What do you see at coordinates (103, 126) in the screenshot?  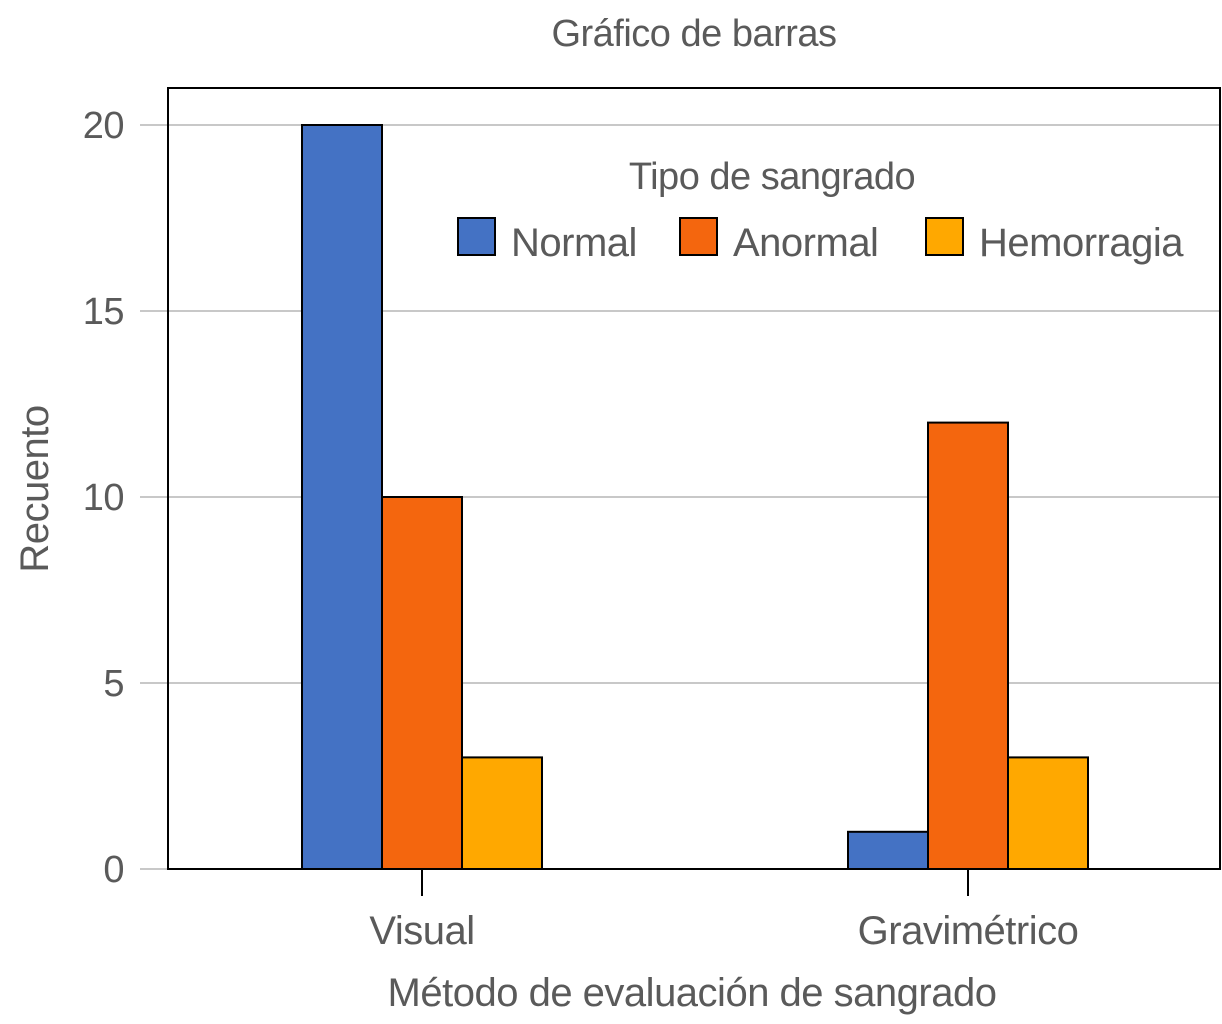 I see `y-tick-label: 20` at bounding box center [103, 126].